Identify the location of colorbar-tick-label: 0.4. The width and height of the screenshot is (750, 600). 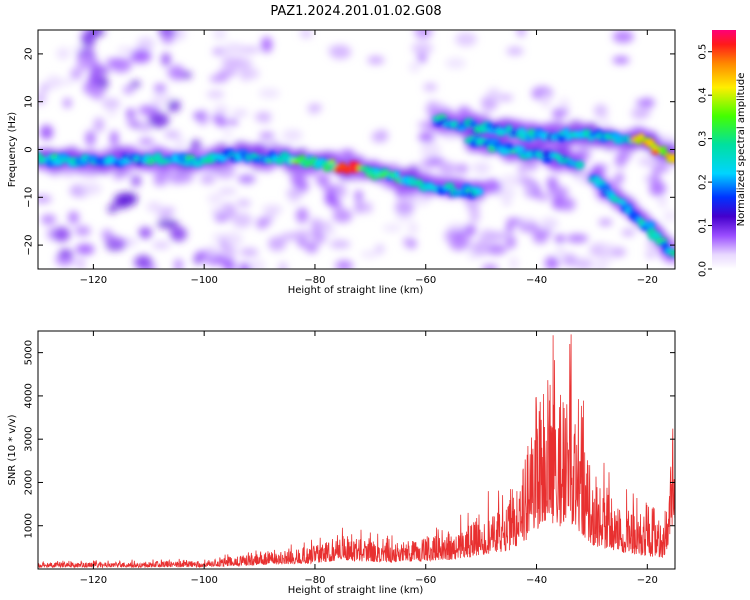
(703, 95).